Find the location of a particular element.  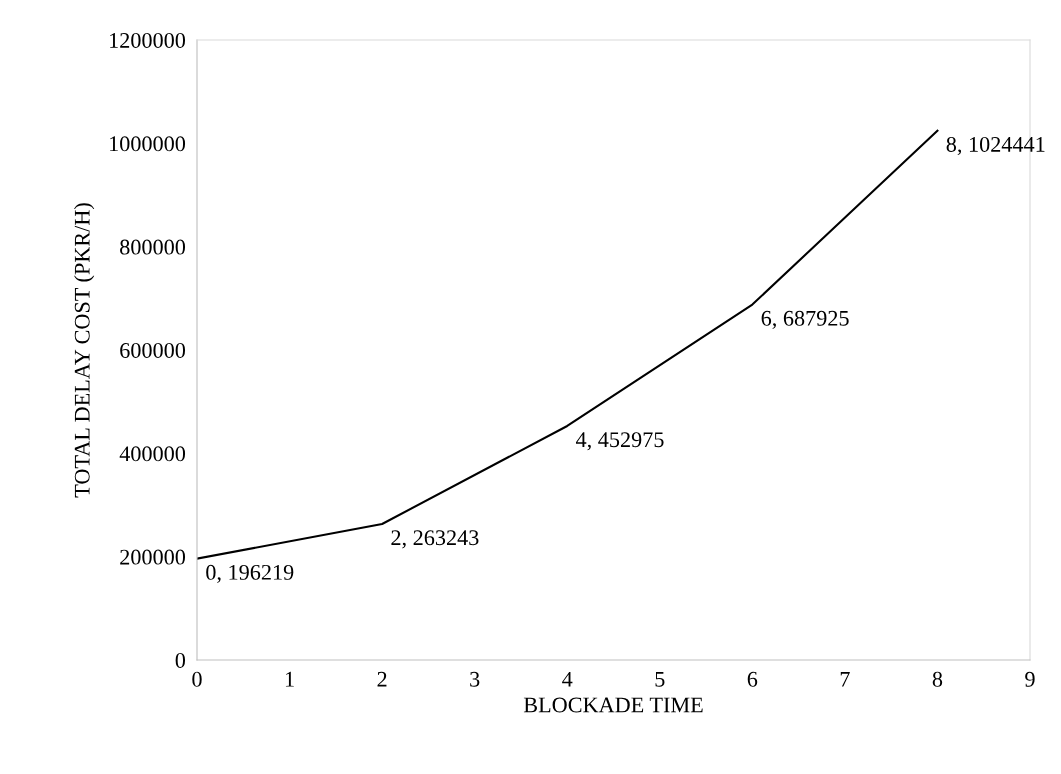

y-tick-label: 600000 is located at coordinates (153, 350).